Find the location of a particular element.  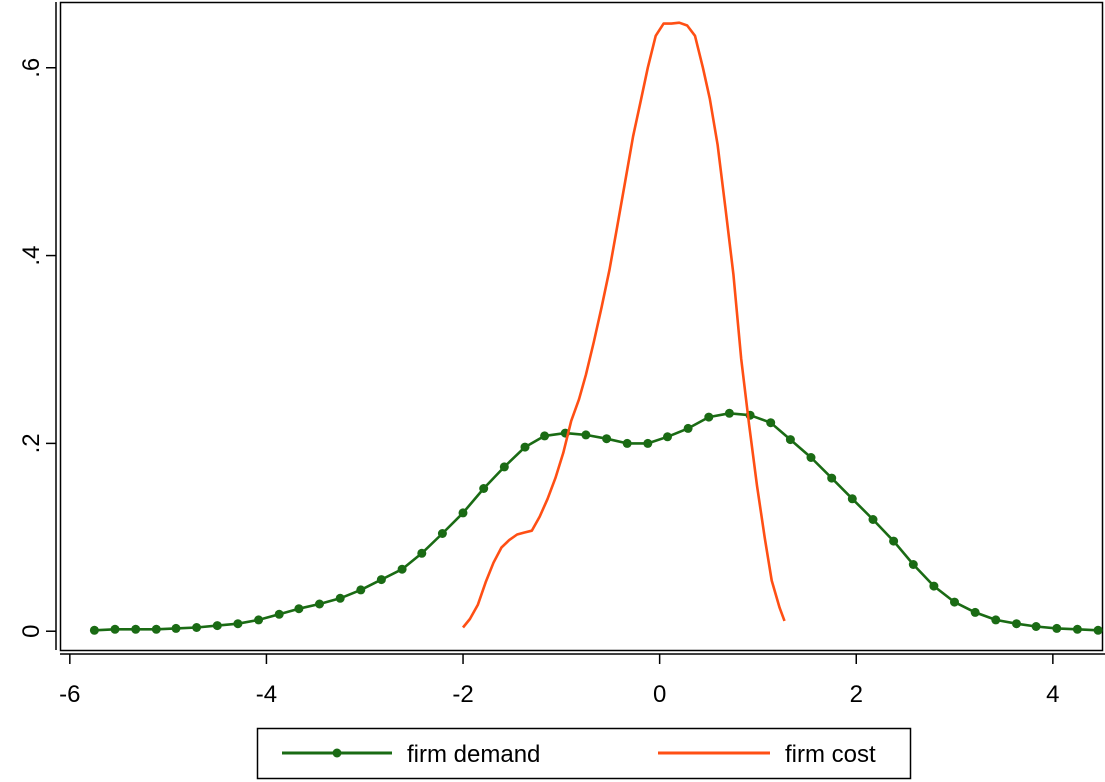

legend-label-firm-demand: firm demand is located at coordinates (473, 754).